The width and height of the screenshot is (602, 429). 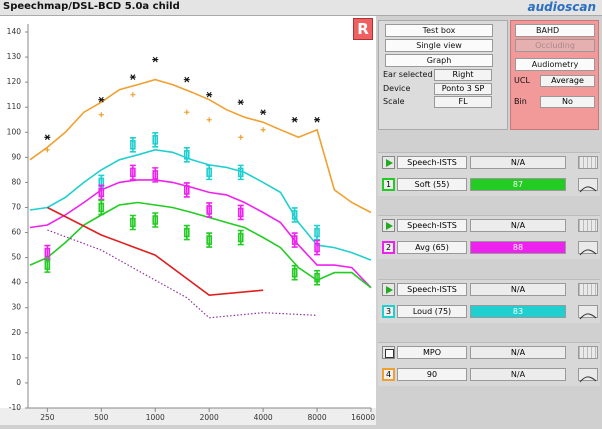 I want to click on x-tick-label: 16000, so click(x=363, y=417).